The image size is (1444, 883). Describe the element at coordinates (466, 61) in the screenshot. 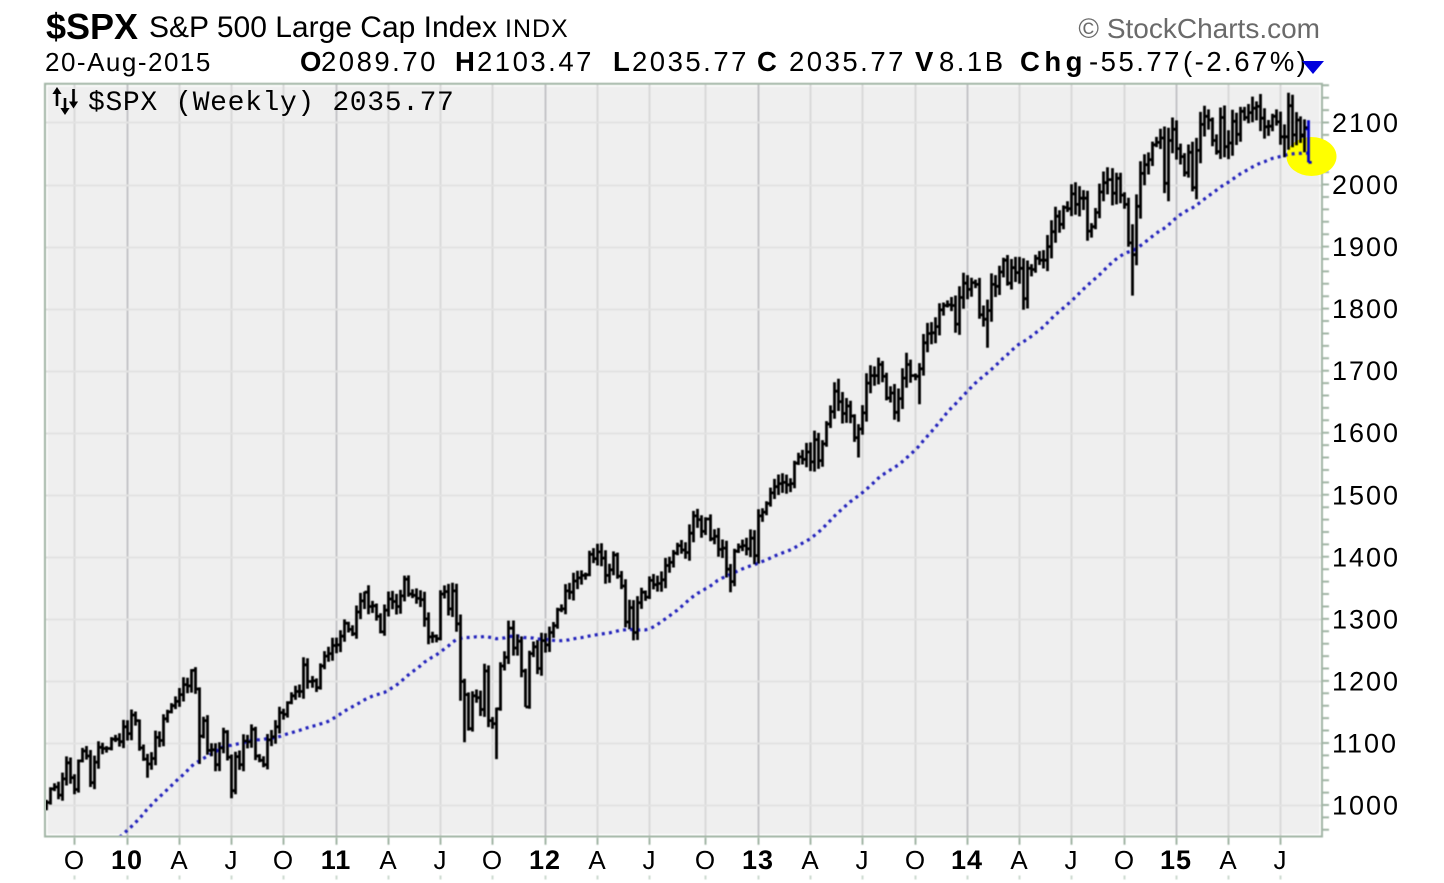

I see `svg-text: H` at that location.